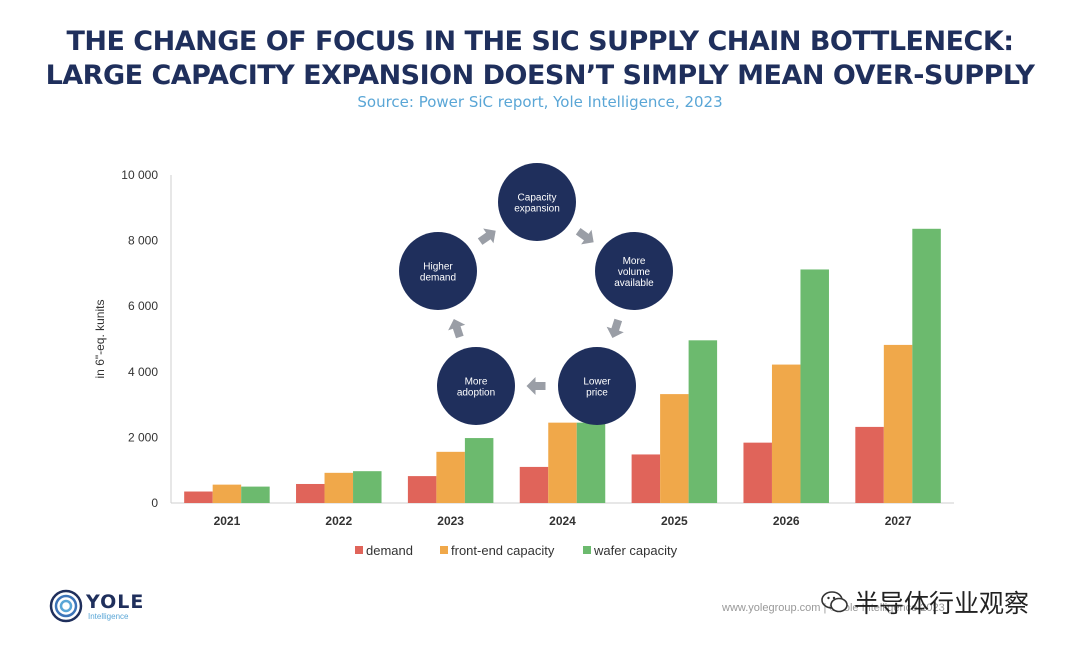 The width and height of the screenshot is (1080, 646). Describe the element at coordinates (143, 306) in the screenshot. I see `y-tick-label: 6 000` at that location.